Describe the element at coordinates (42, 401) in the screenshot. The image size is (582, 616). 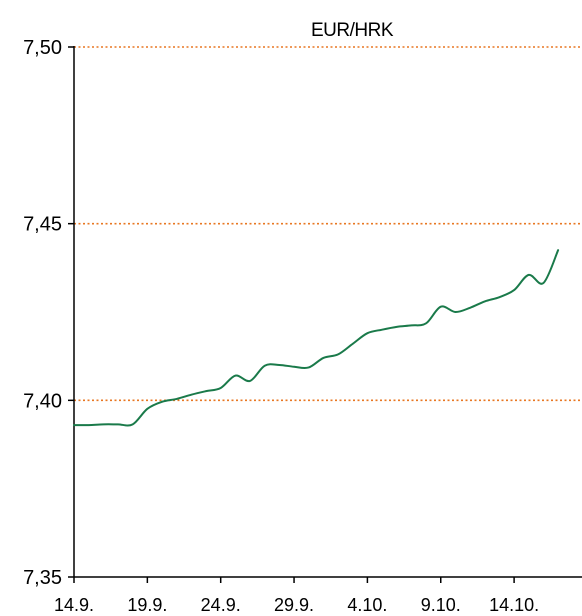
I see `y-tick-label-1: 7,40` at that location.